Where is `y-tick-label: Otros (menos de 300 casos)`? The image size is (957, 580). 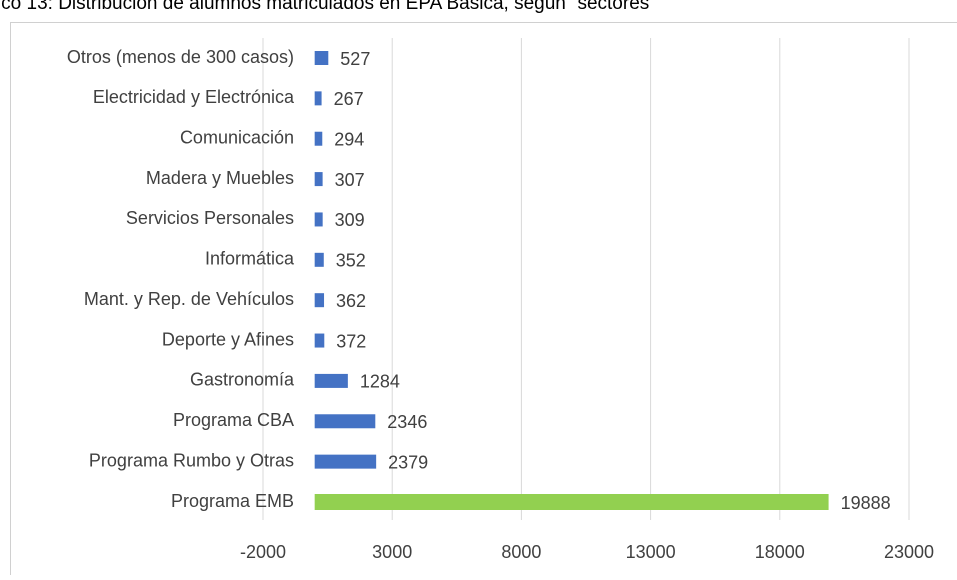 y-tick-label: Otros (menos de 300 casos) is located at coordinates (180, 57).